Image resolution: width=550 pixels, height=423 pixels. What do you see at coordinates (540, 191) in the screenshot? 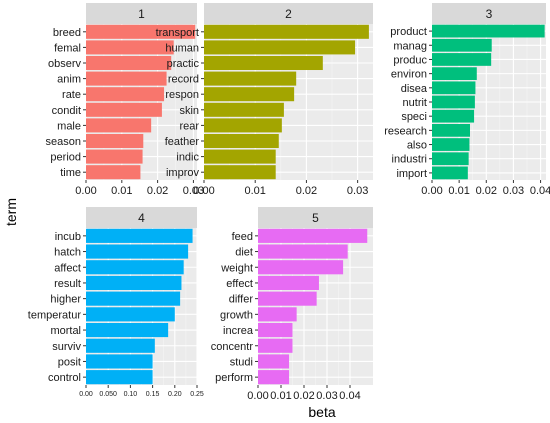
I see `x-tick-label: 0.04` at bounding box center [540, 191].